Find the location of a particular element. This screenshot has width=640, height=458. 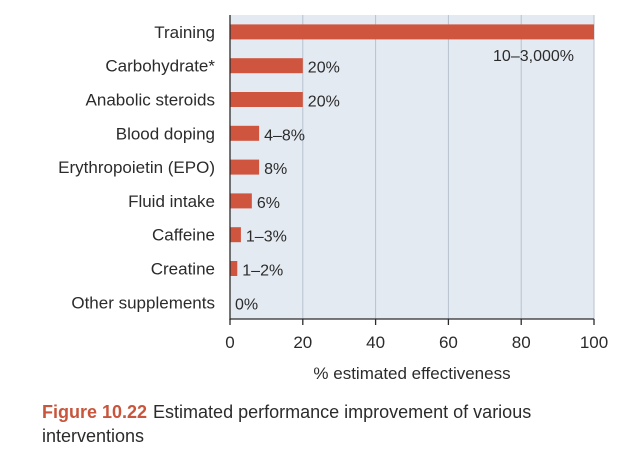

data-label: 0% is located at coordinates (246, 304).